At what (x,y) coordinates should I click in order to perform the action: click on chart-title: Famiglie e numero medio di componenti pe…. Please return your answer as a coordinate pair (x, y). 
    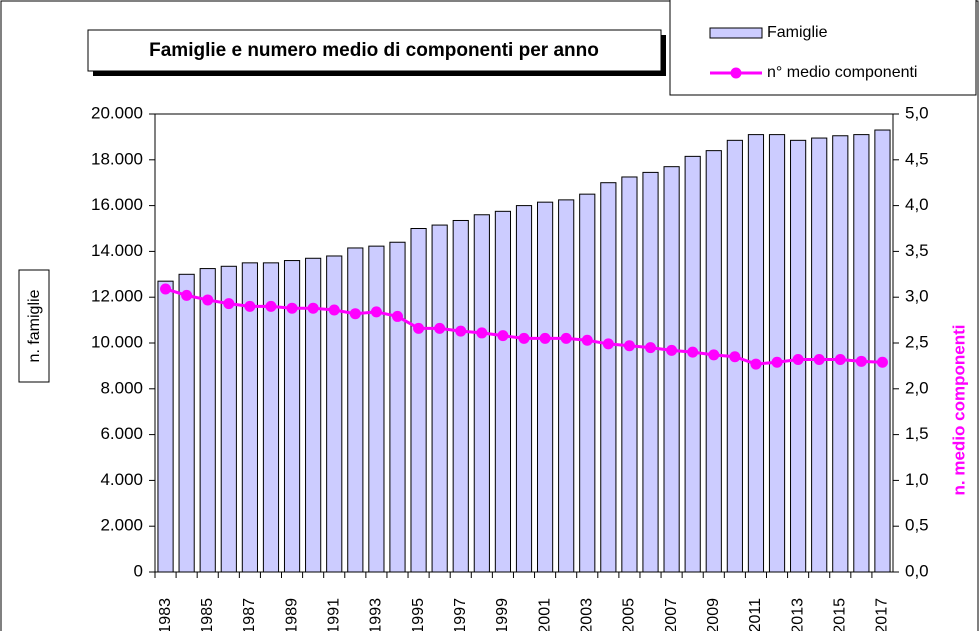
    Looking at the image, I should click on (374, 50).